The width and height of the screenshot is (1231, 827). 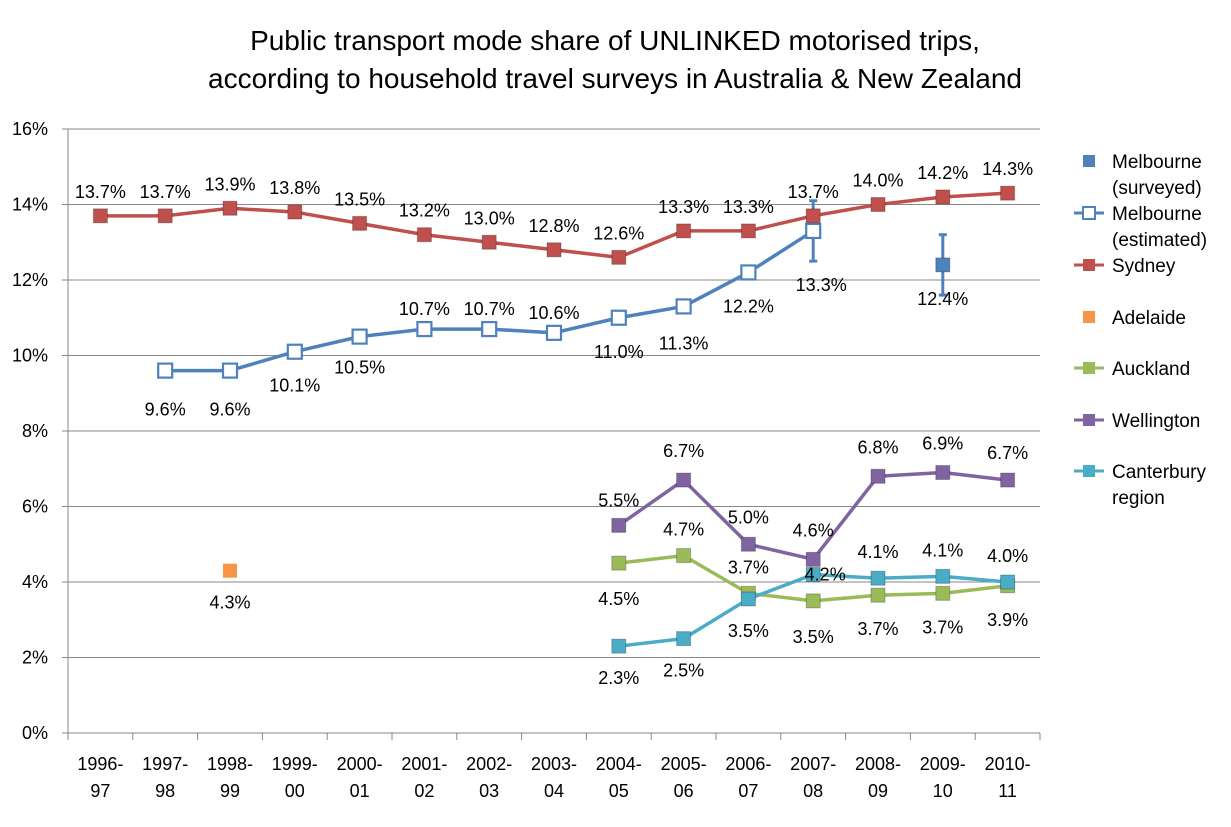 What do you see at coordinates (165, 764) in the screenshot?
I see `x-tick-label: 1997-` at bounding box center [165, 764].